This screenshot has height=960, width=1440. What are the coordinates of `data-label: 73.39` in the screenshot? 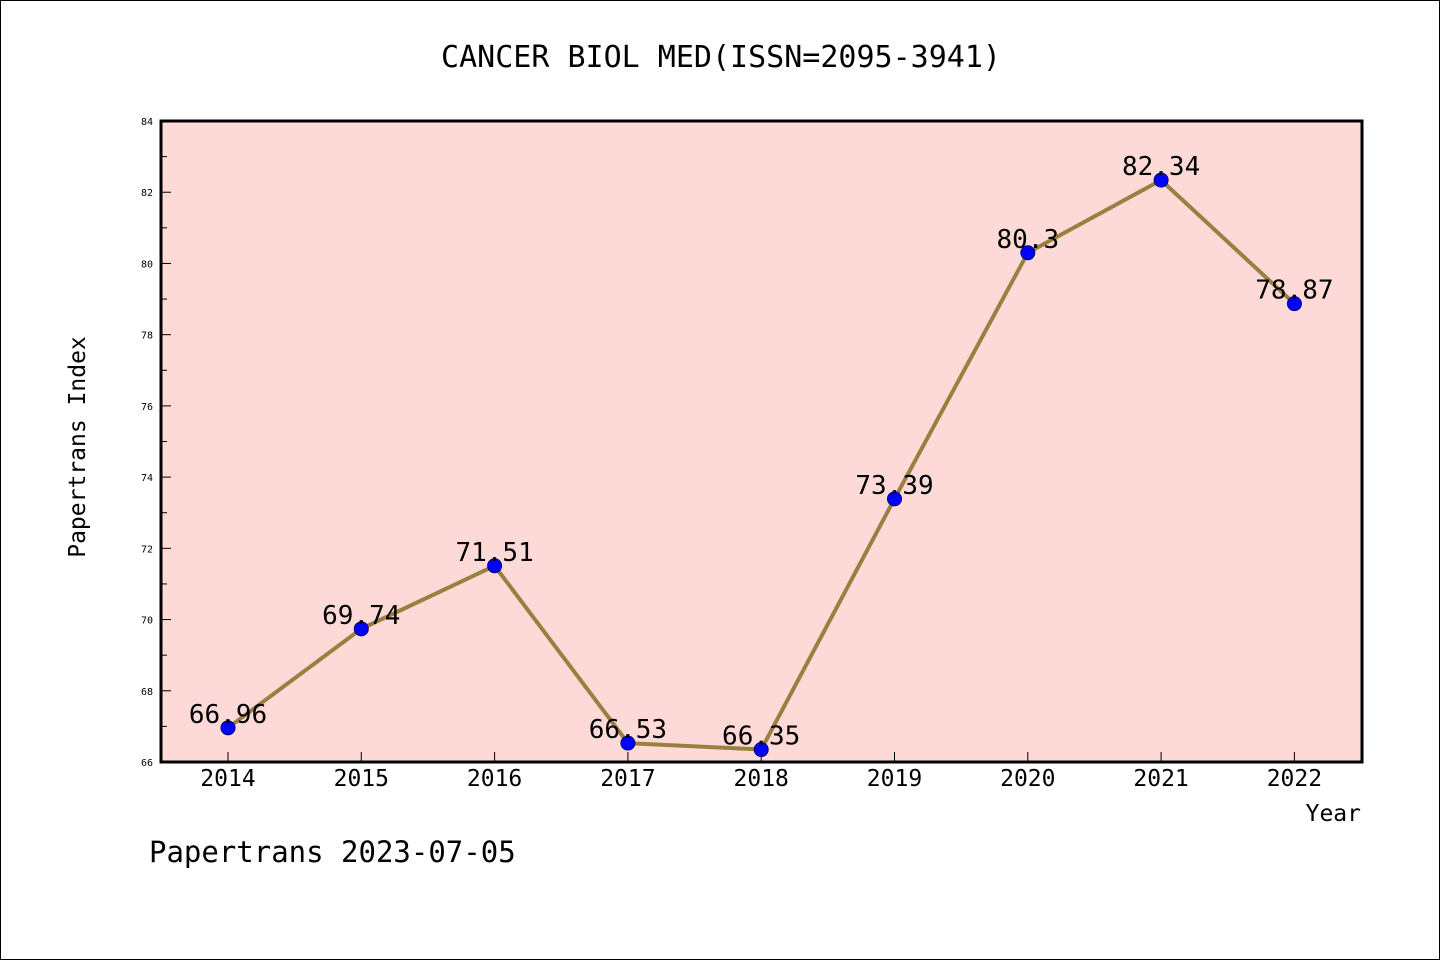 It's located at (894, 486).